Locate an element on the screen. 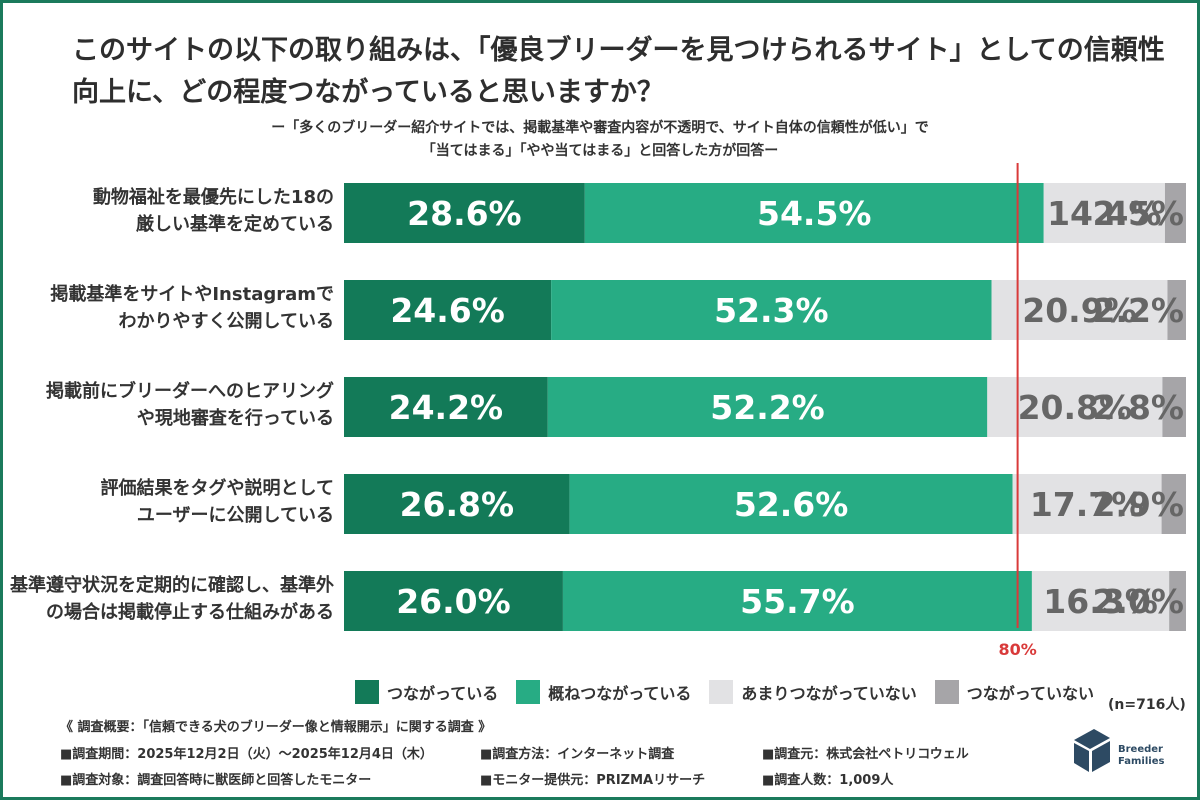  data-label: 52.2% is located at coordinates (767, 407).